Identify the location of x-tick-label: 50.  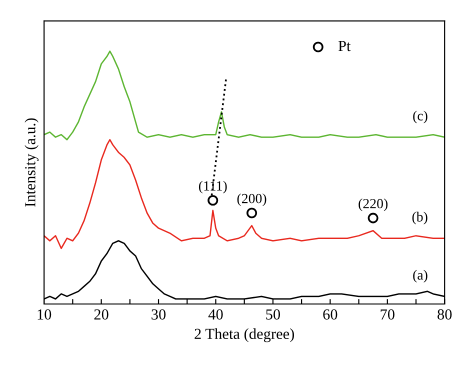
(273, 314).